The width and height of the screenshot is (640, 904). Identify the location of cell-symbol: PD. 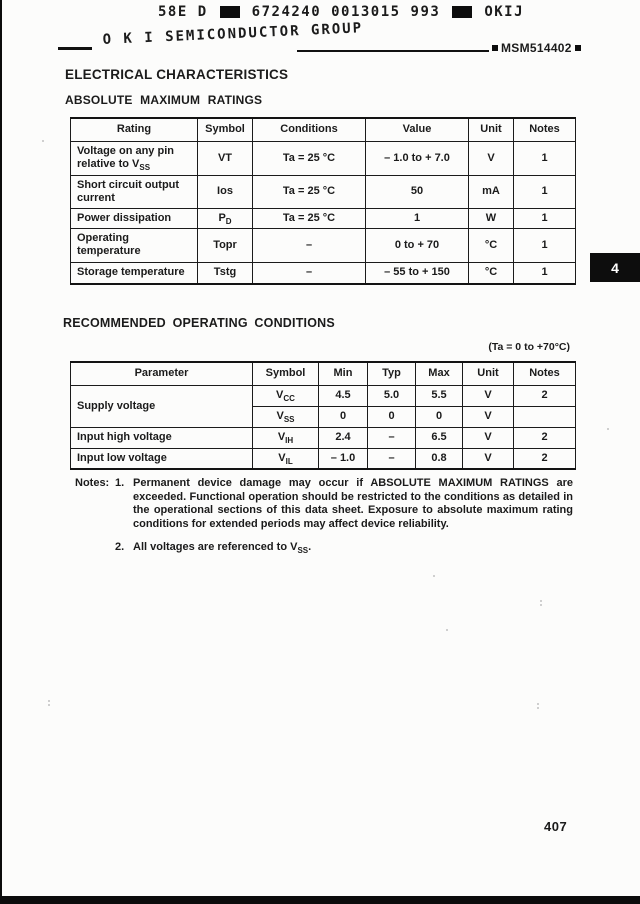
(225, 218).